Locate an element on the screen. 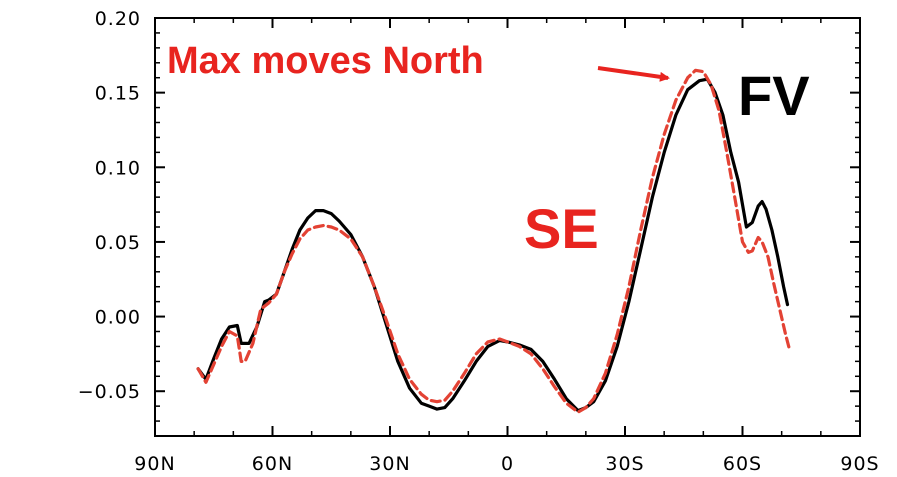 Image resolution: width=897 pixels, height=477 pixels. x-tick-label: 30N is located at coordinates (389, 464).